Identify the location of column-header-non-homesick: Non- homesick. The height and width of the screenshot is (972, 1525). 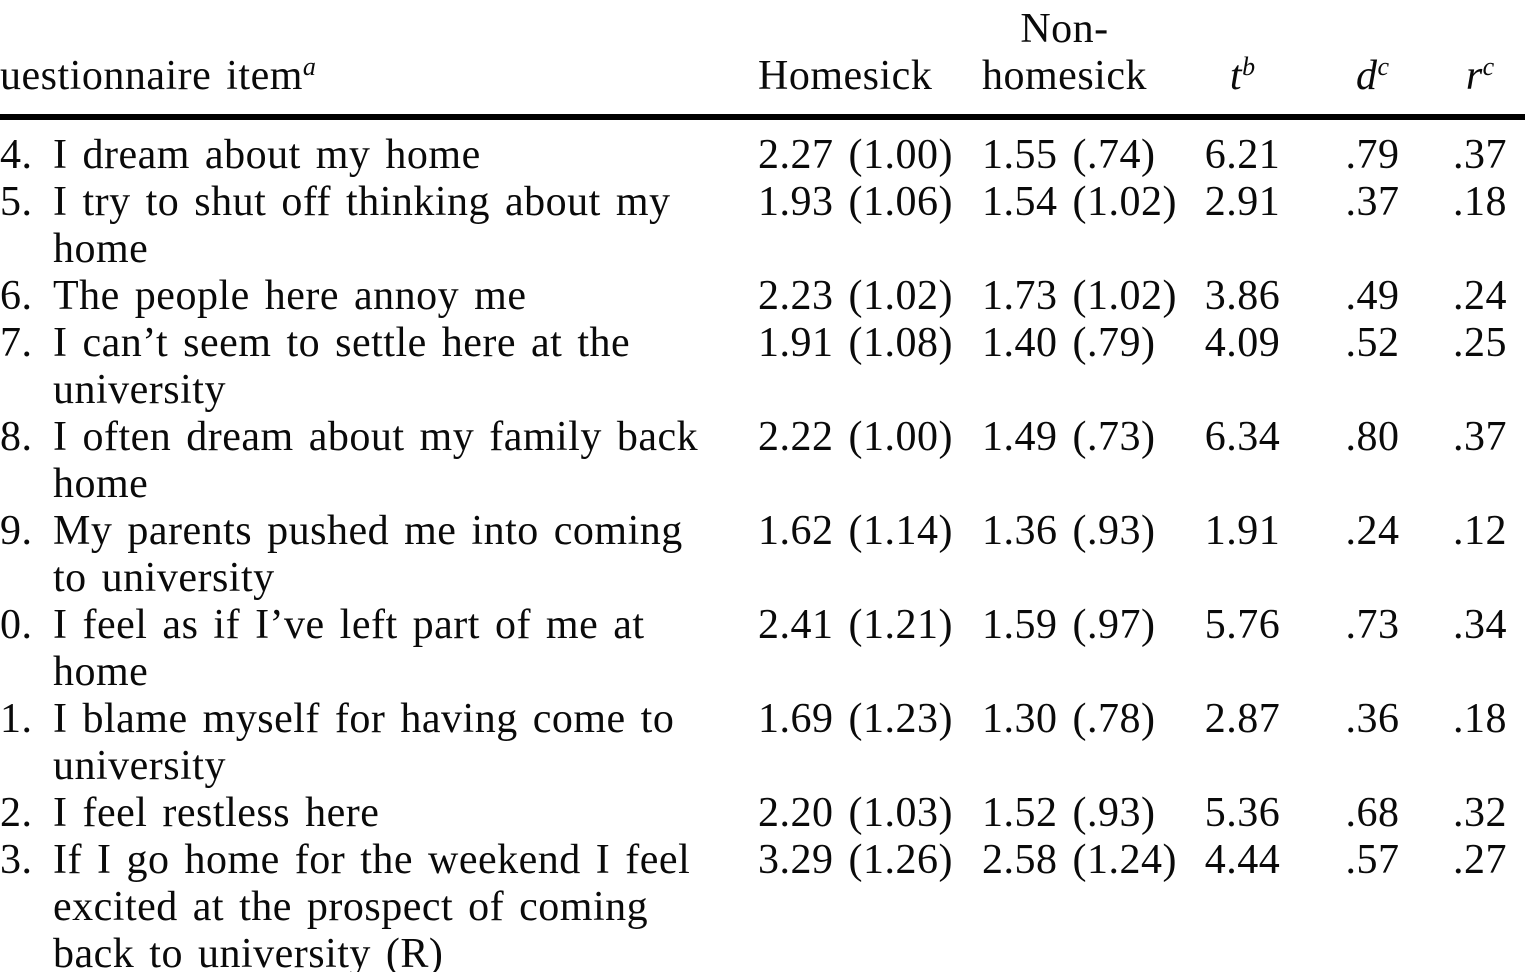
(1075, 60).